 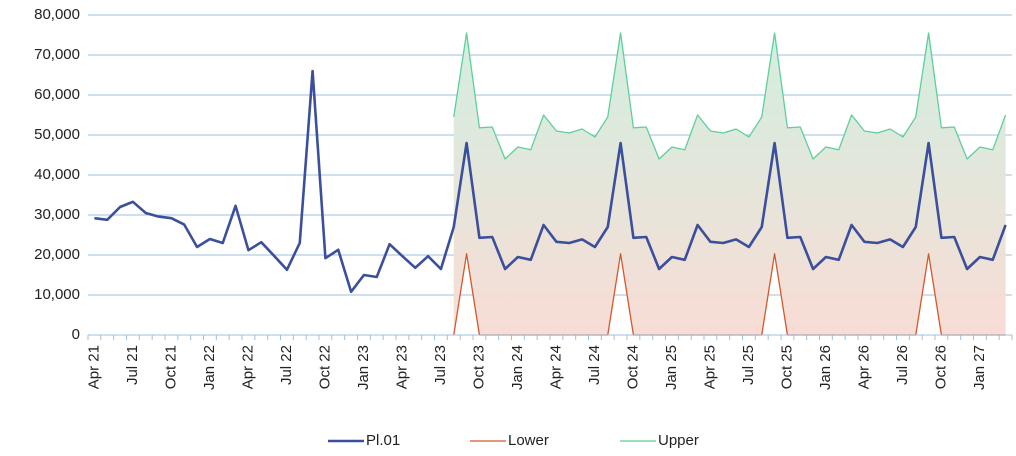 I want to click on x-tick-label: Jul 23, so click(x=440, y=365).